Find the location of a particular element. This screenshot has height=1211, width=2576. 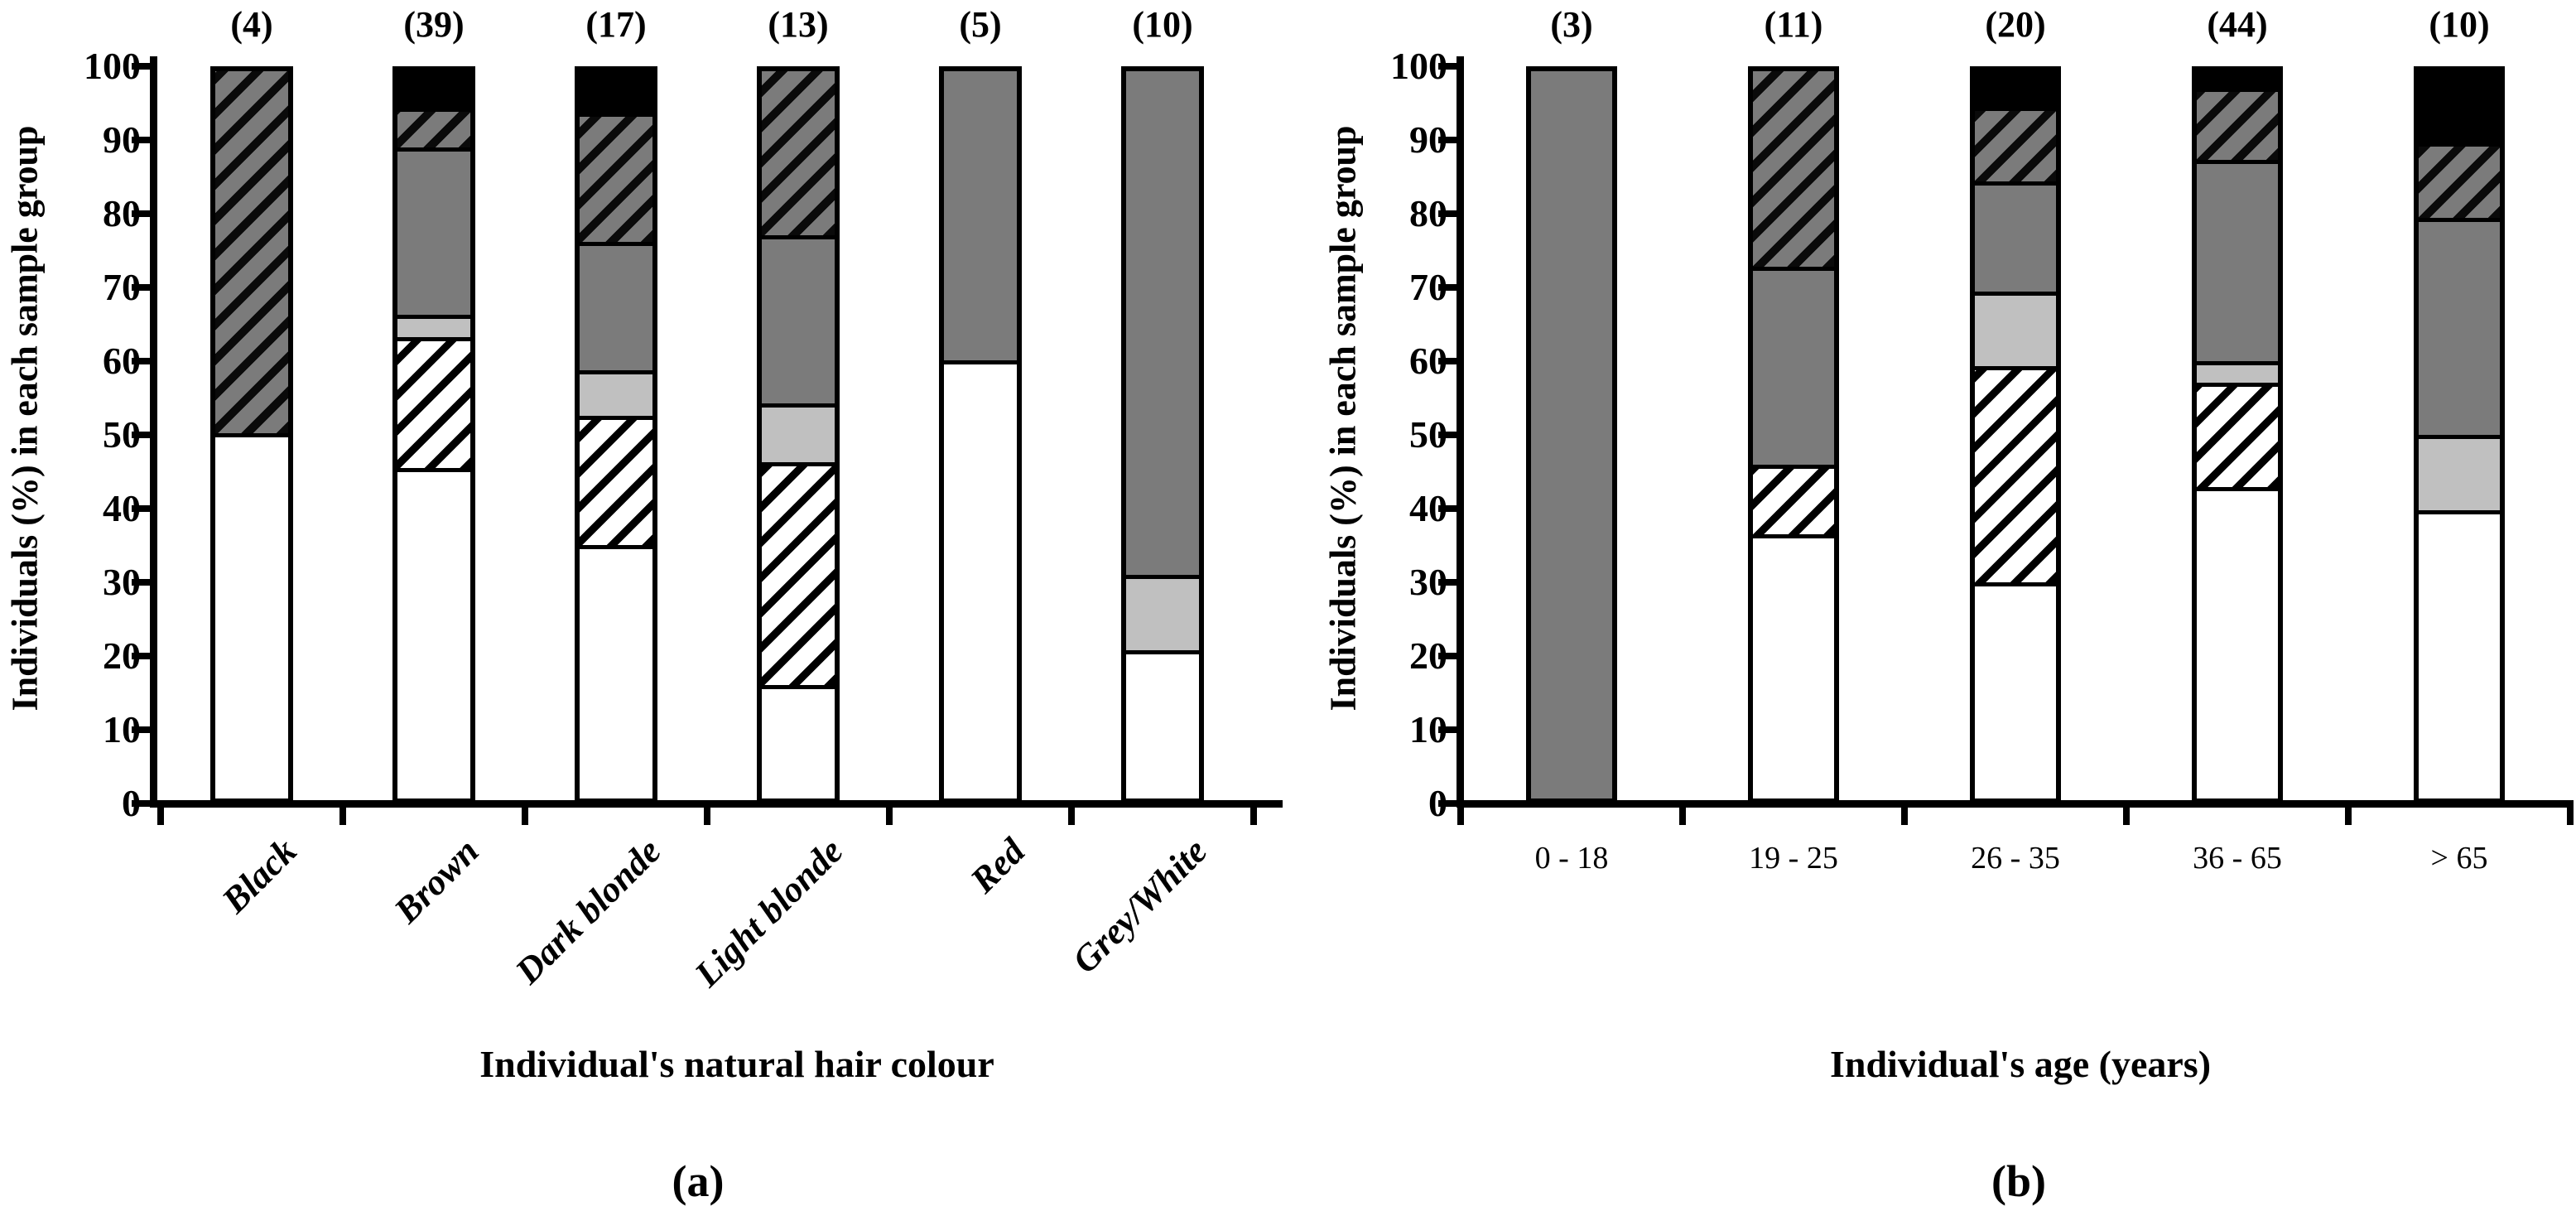

category-label: Light blonde is located at coordinates (768, 912).